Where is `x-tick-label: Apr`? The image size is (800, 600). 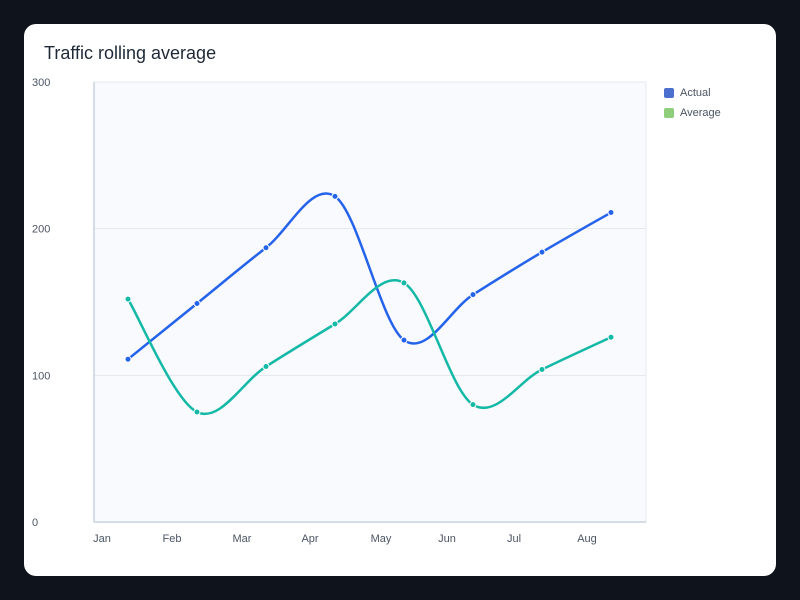 x-tick-label: Apr is located at coordinates (309, 539).